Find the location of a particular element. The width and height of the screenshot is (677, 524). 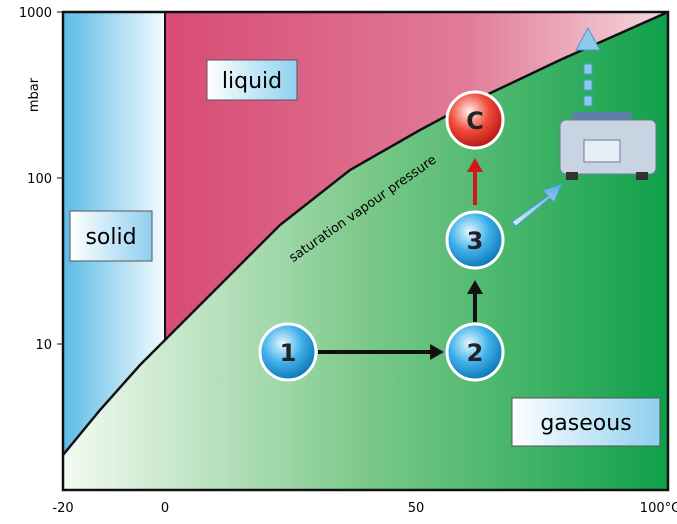

x-tick-label: 50 is located at coordinates (416, 508).